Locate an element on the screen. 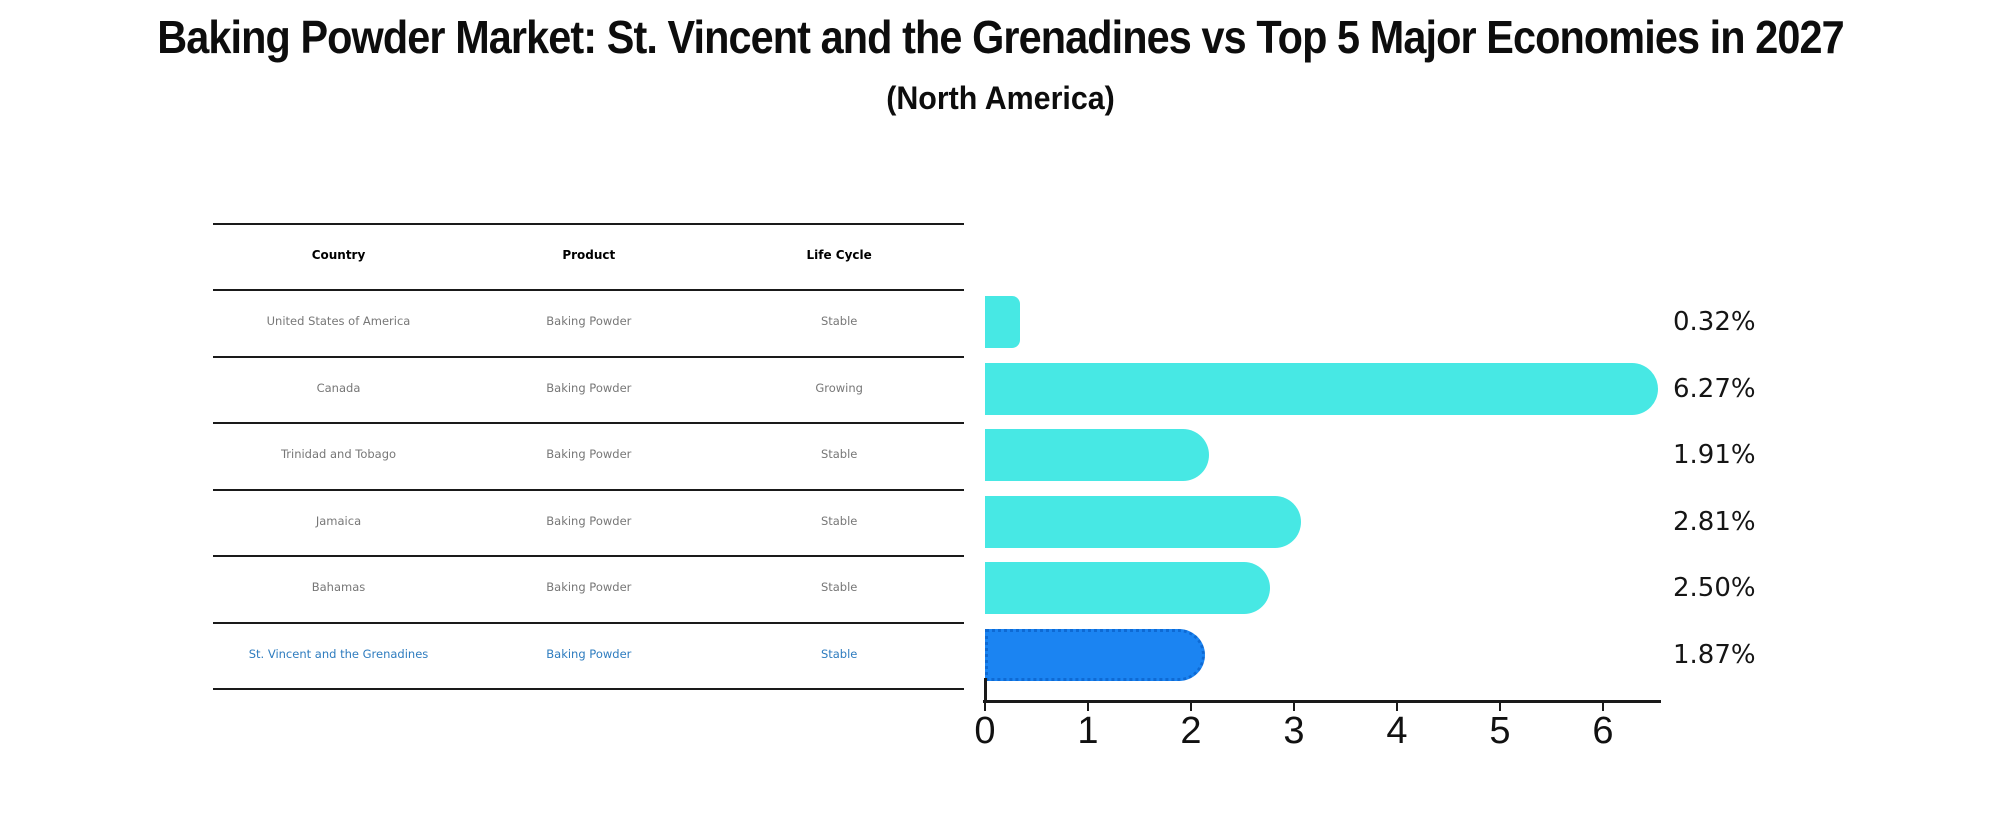 Image resolution: width=2001 pixels, height=823 pixels. table-cell-life_cycle: Growing is located at coordinates (839, 387).